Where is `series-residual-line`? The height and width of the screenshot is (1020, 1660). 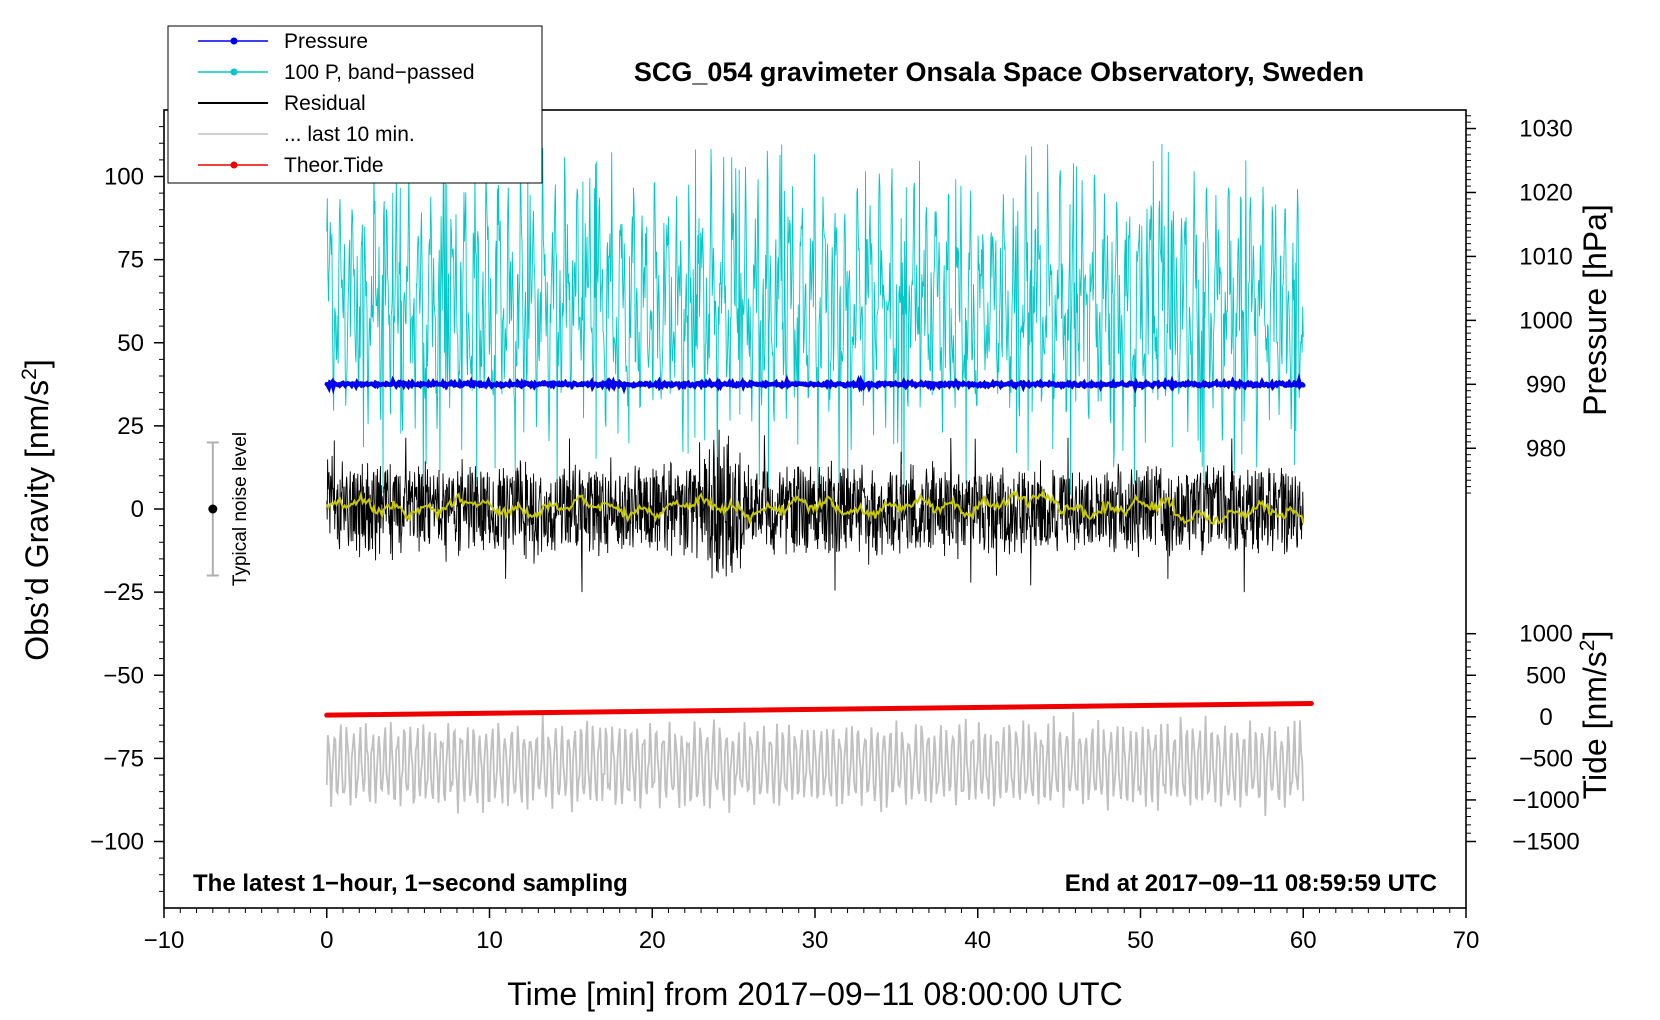
series-residual-line is located at coordinates (815, 511).